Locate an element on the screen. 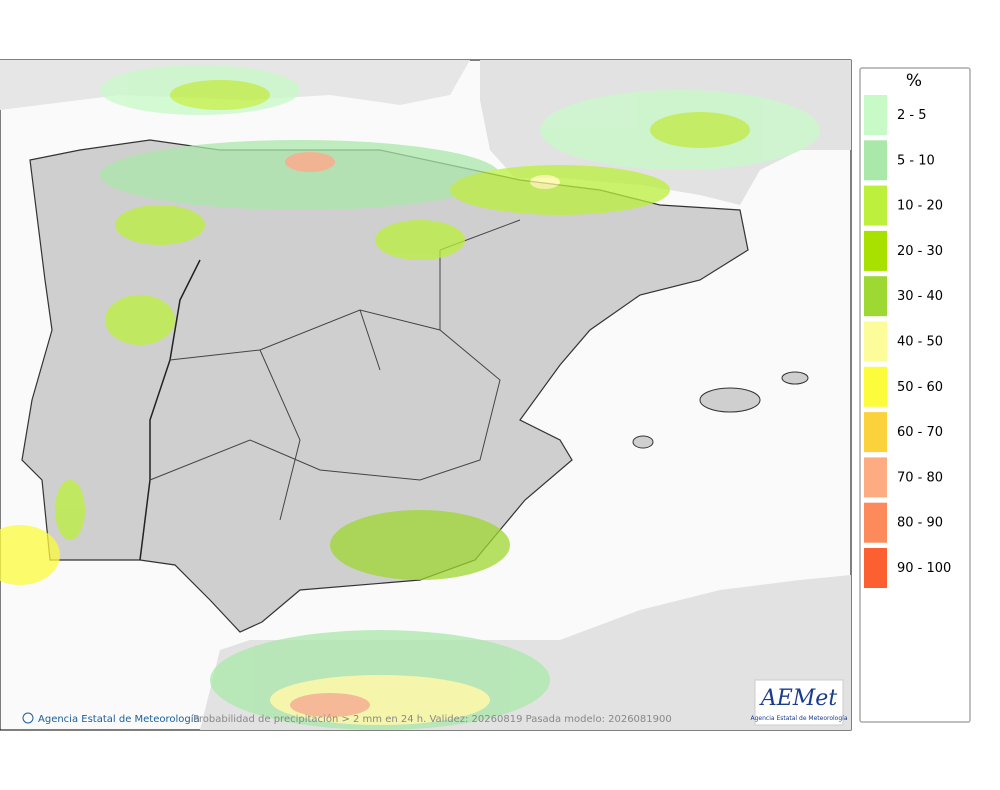  mallorca is located at coordinates (730, 400).